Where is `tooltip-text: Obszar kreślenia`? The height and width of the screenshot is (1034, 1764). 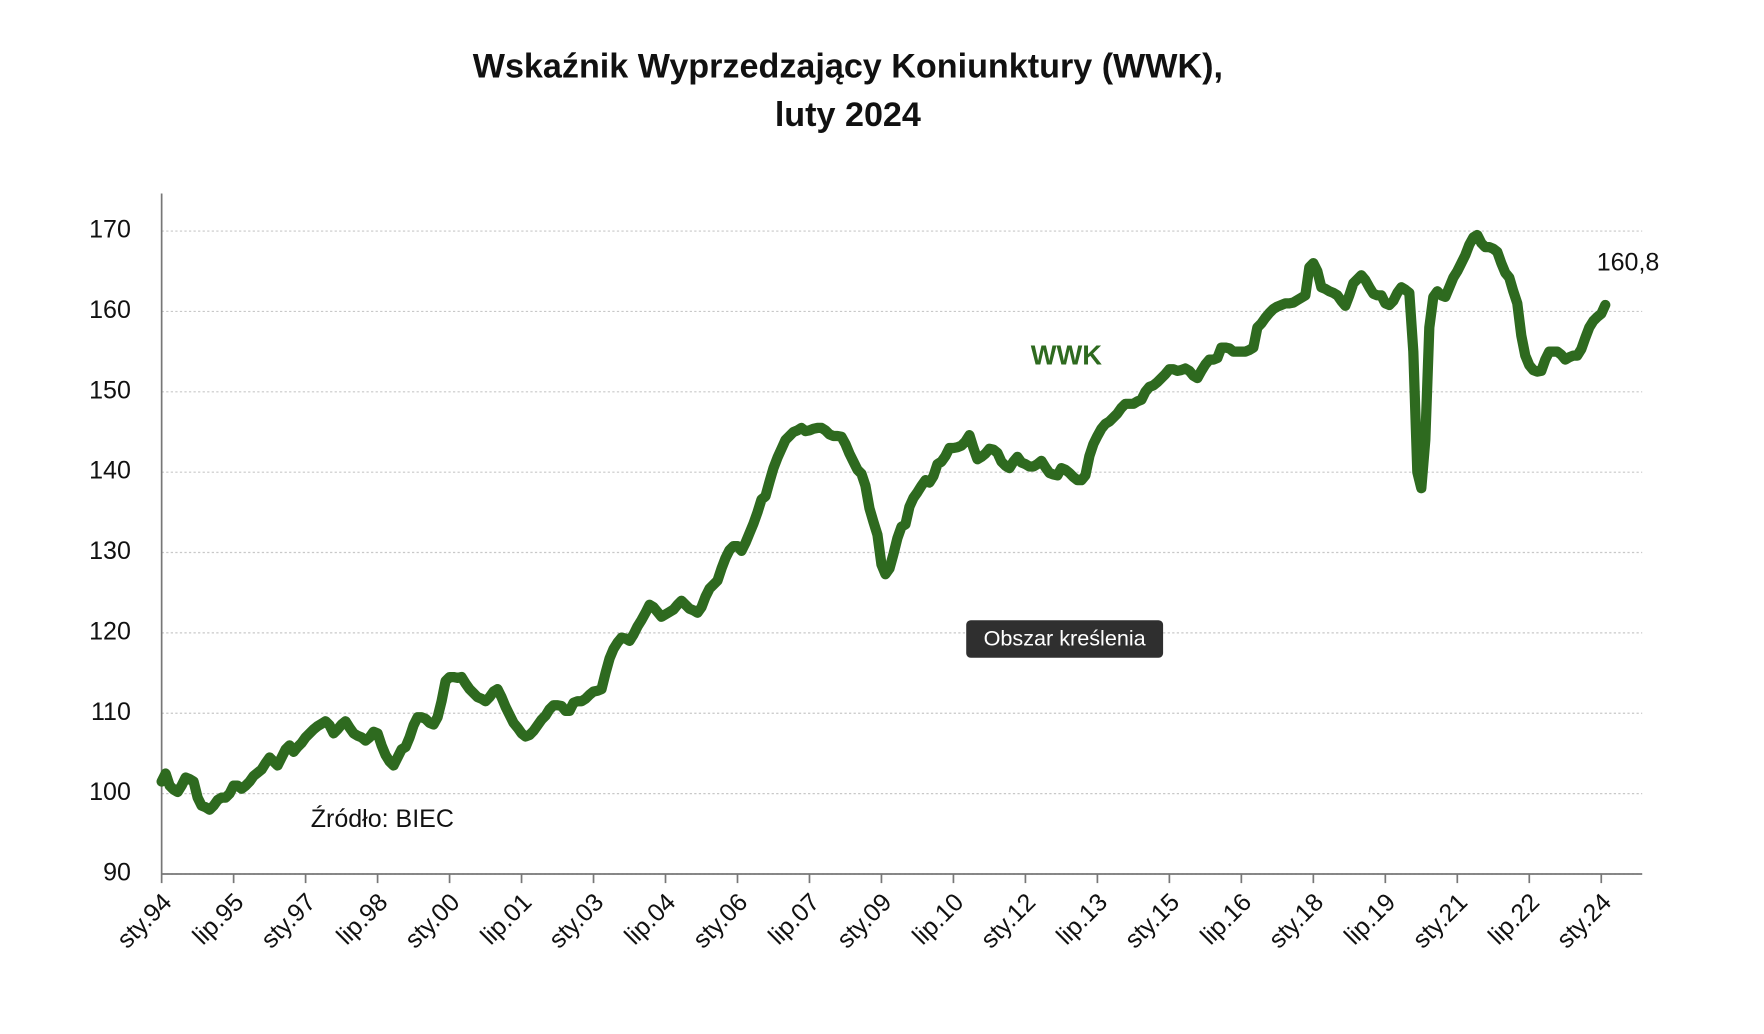 tooltip-text: Obszar kreślenia is located at coordinates (1065, 637).